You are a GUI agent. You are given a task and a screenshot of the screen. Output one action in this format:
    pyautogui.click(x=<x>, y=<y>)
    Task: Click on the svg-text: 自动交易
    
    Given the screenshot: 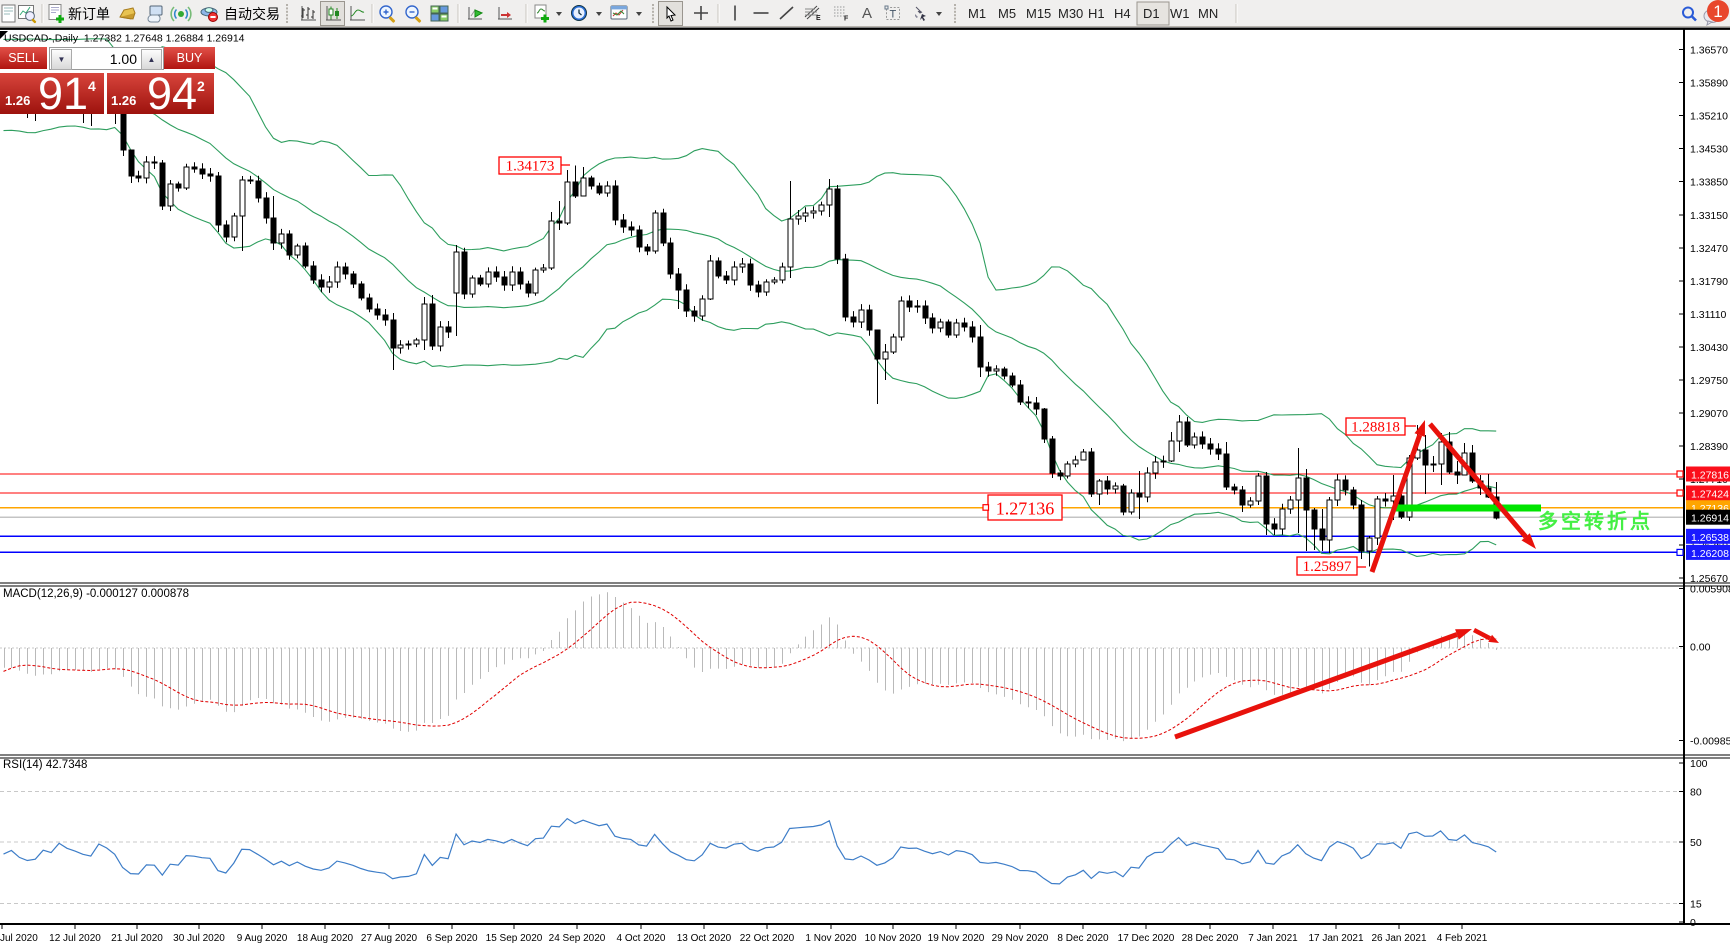 What is the action you would take?
    pyautogui.click(x=252, y=14)
    